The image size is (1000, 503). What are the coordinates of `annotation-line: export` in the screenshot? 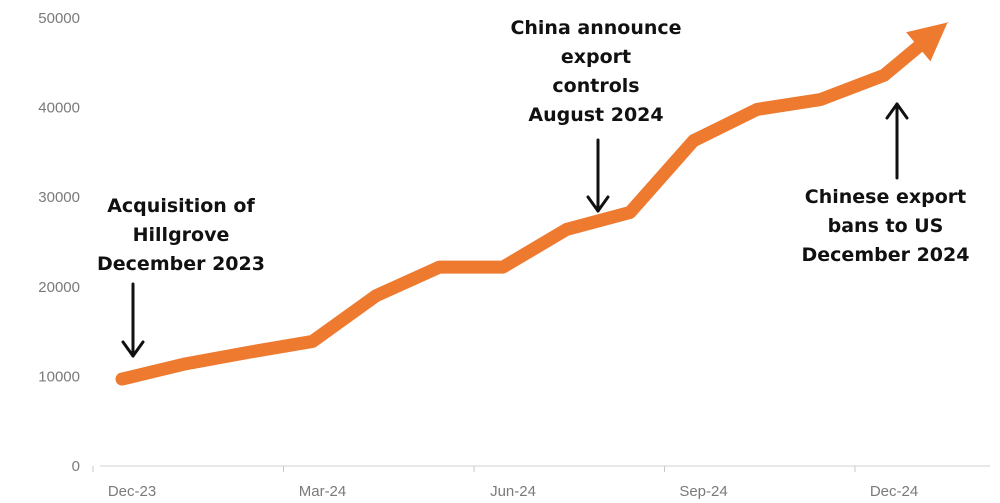 It's located at (596, 57).